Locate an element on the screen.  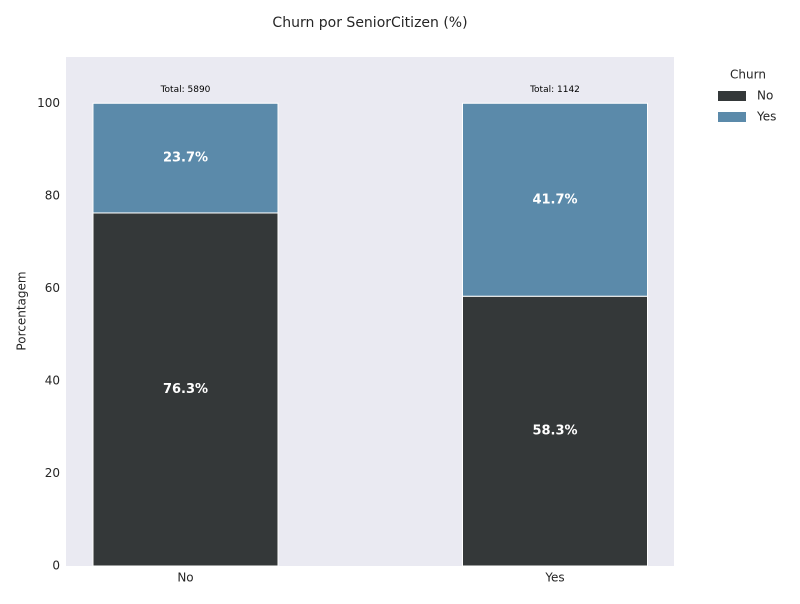
chart-title: Churn por SeniorCitizen (%) is located at coordinates (369, 23).